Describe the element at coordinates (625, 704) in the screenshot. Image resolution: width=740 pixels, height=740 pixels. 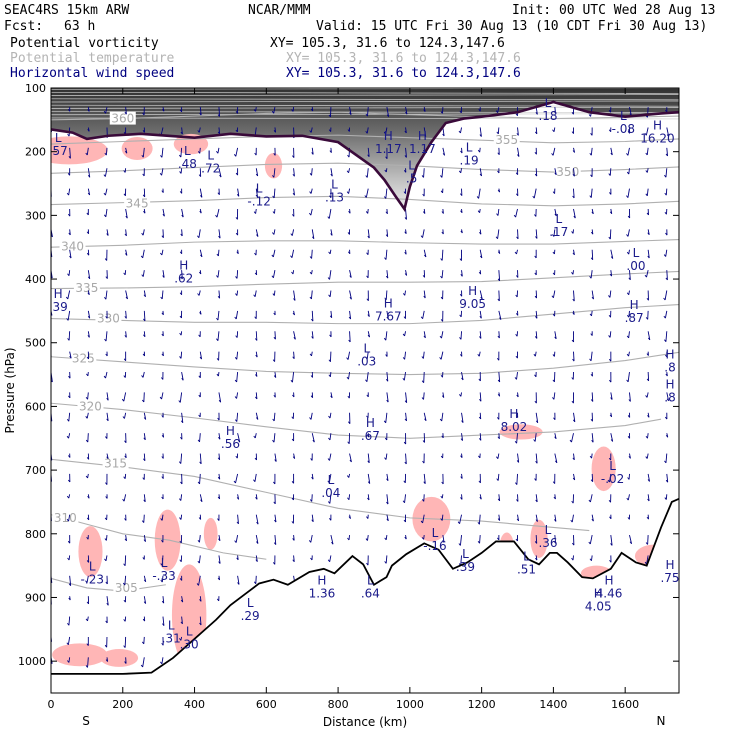
I see `x-tick-label: 1600` at that location.